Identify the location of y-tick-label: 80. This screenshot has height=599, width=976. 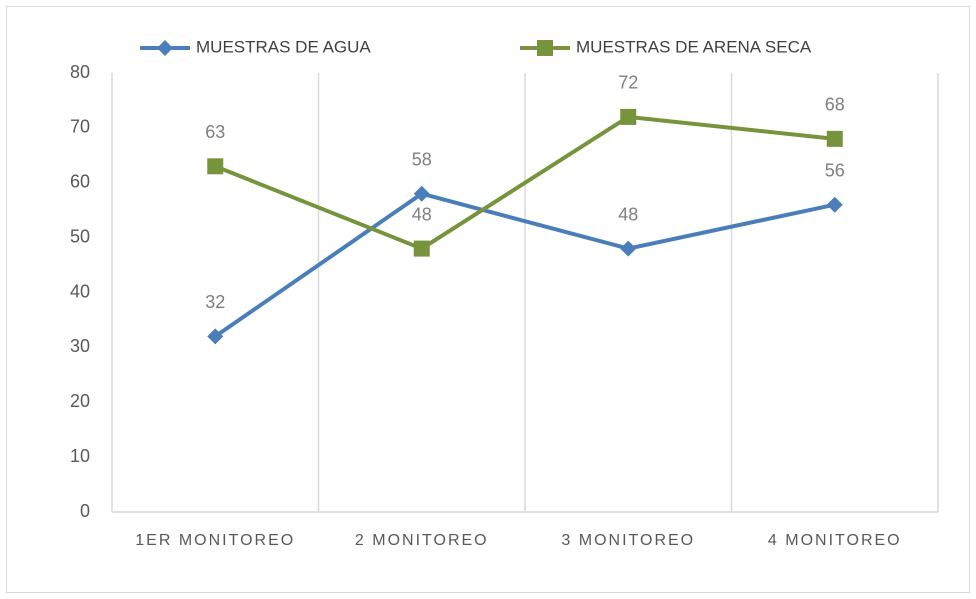
(80, 72).